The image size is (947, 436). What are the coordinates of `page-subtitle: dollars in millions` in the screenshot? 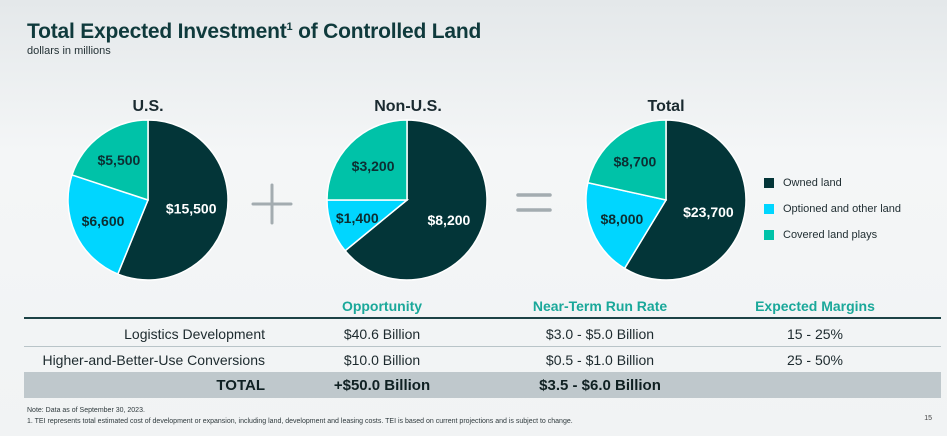 It's located at (69, 51).